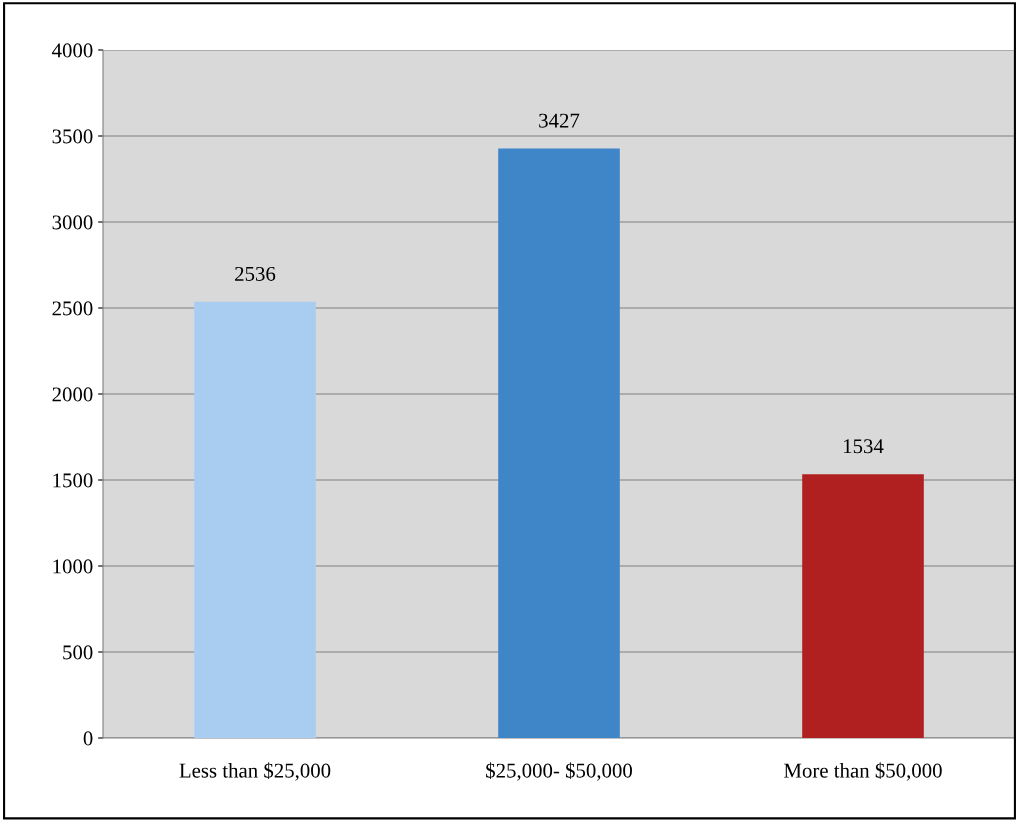  I want to click on y-tick-label: 1500, so click(73, 480).